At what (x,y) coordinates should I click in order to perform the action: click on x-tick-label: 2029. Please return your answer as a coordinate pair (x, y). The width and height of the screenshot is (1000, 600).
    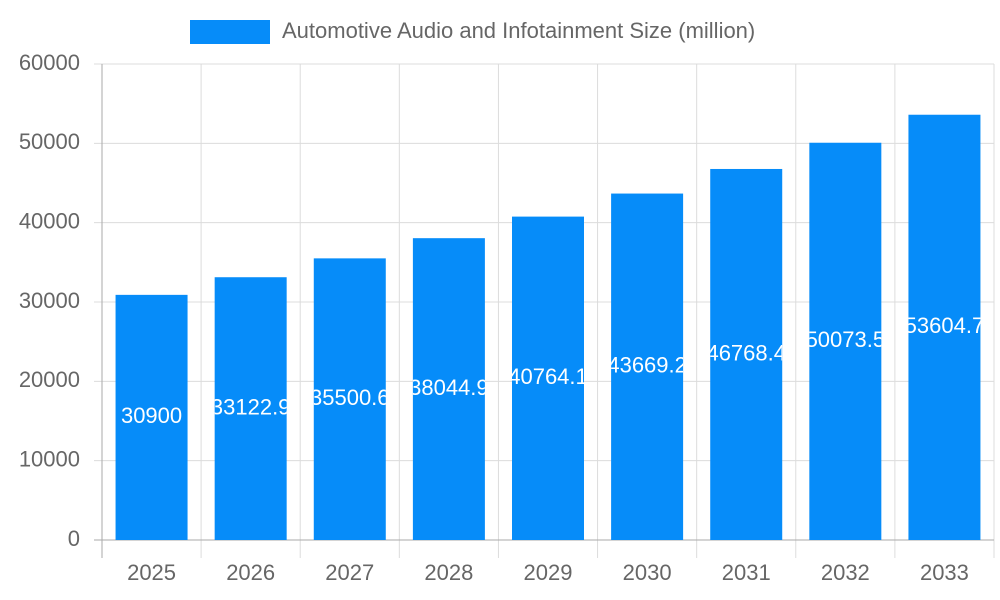
    Looking at the image, I should click on (548, 572).